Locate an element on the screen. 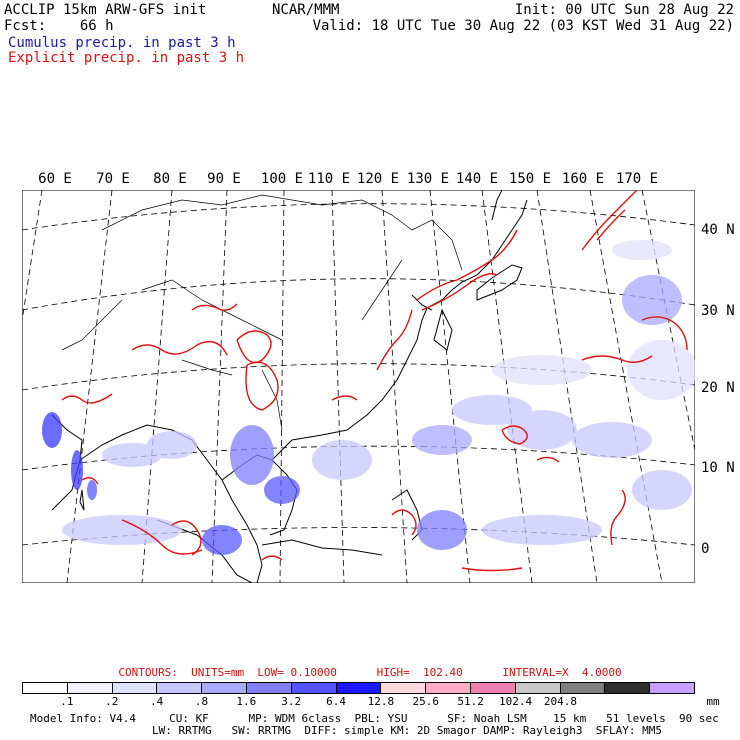  lon-label: 80 E is located at coordinates (170, 179).